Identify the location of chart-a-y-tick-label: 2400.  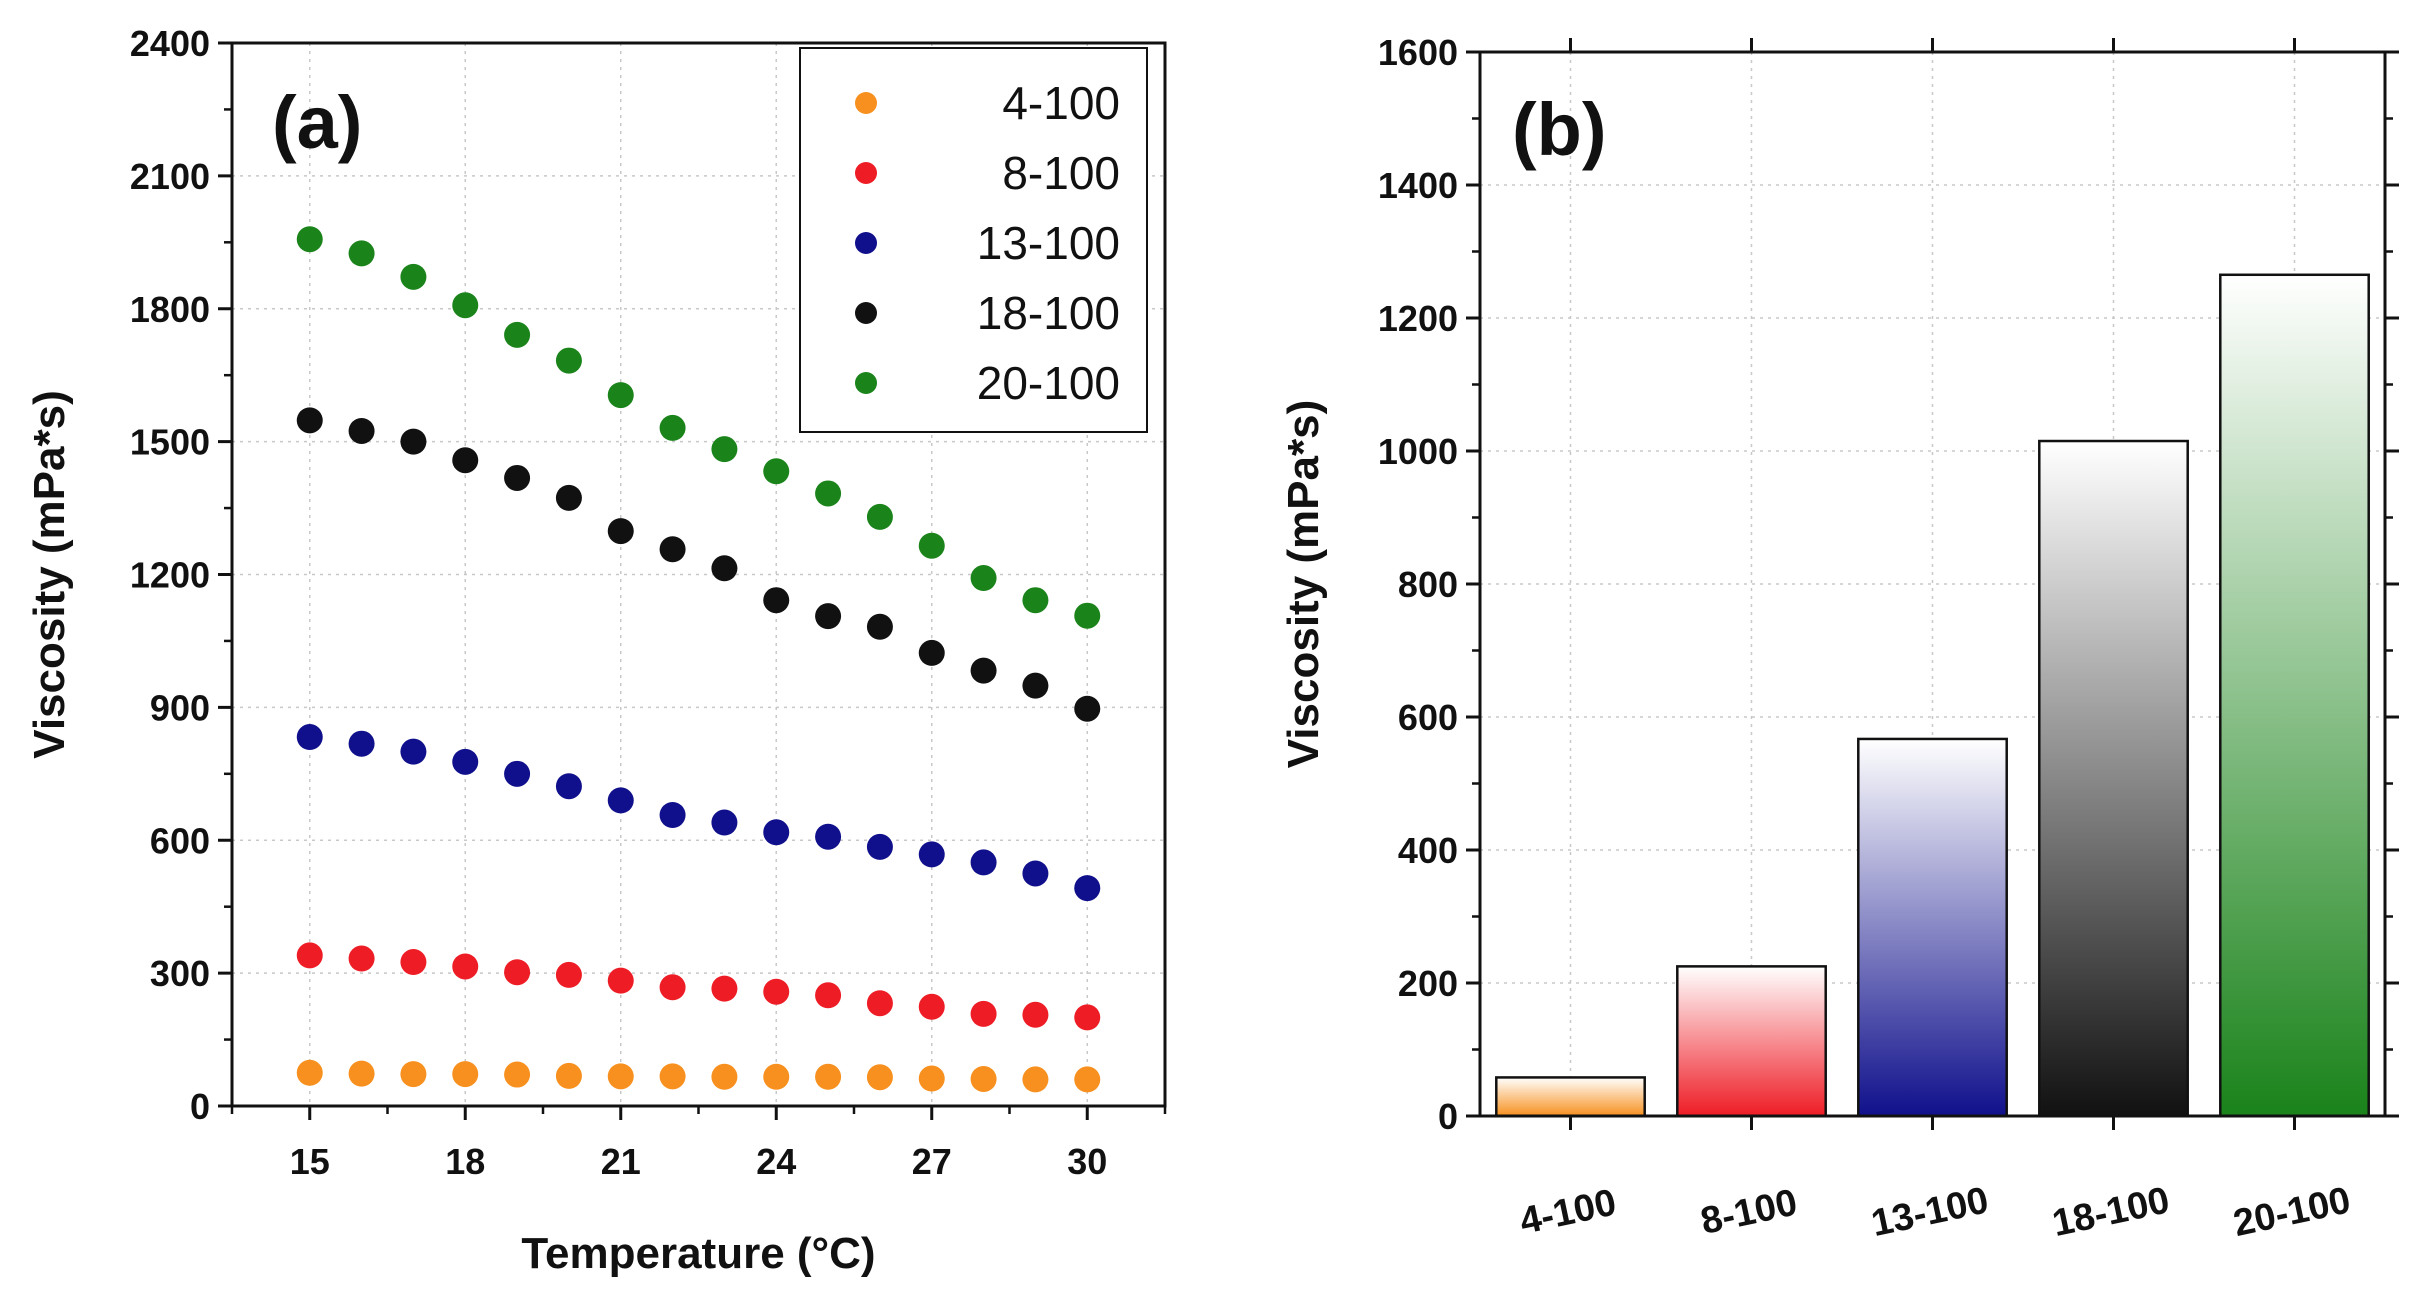
(170, 43).